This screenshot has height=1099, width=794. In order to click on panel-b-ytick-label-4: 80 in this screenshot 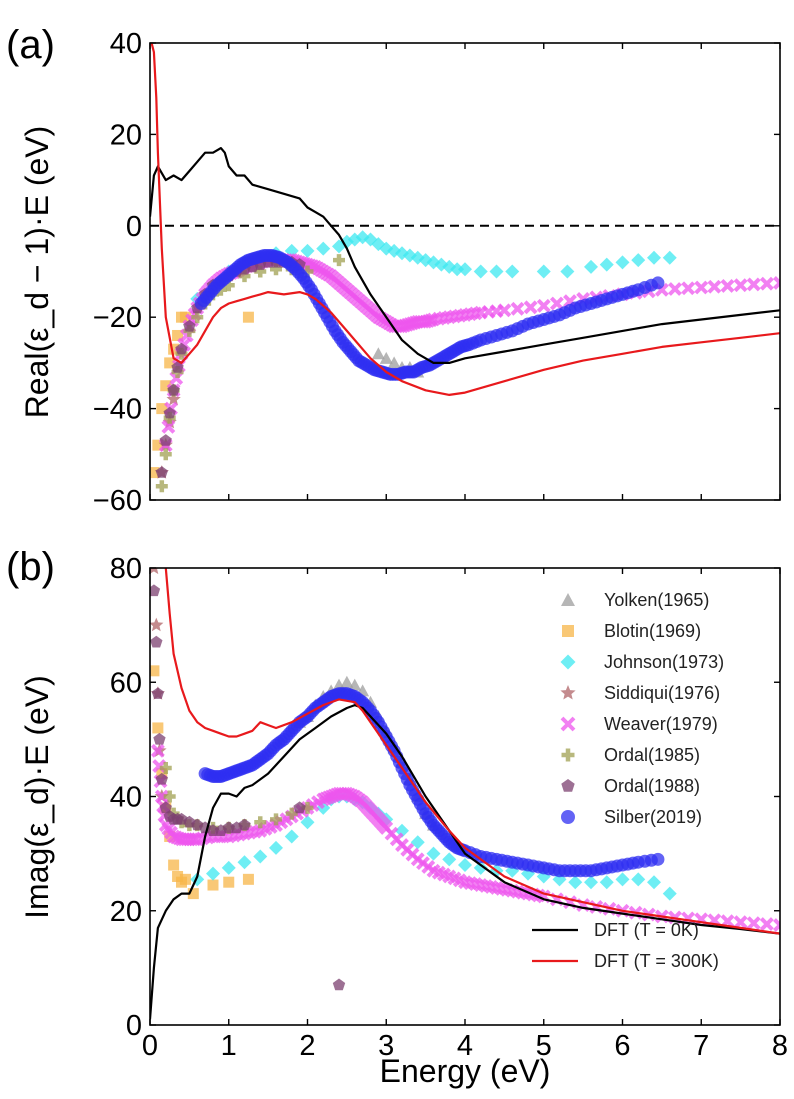, I will do `click(126, 569)`.